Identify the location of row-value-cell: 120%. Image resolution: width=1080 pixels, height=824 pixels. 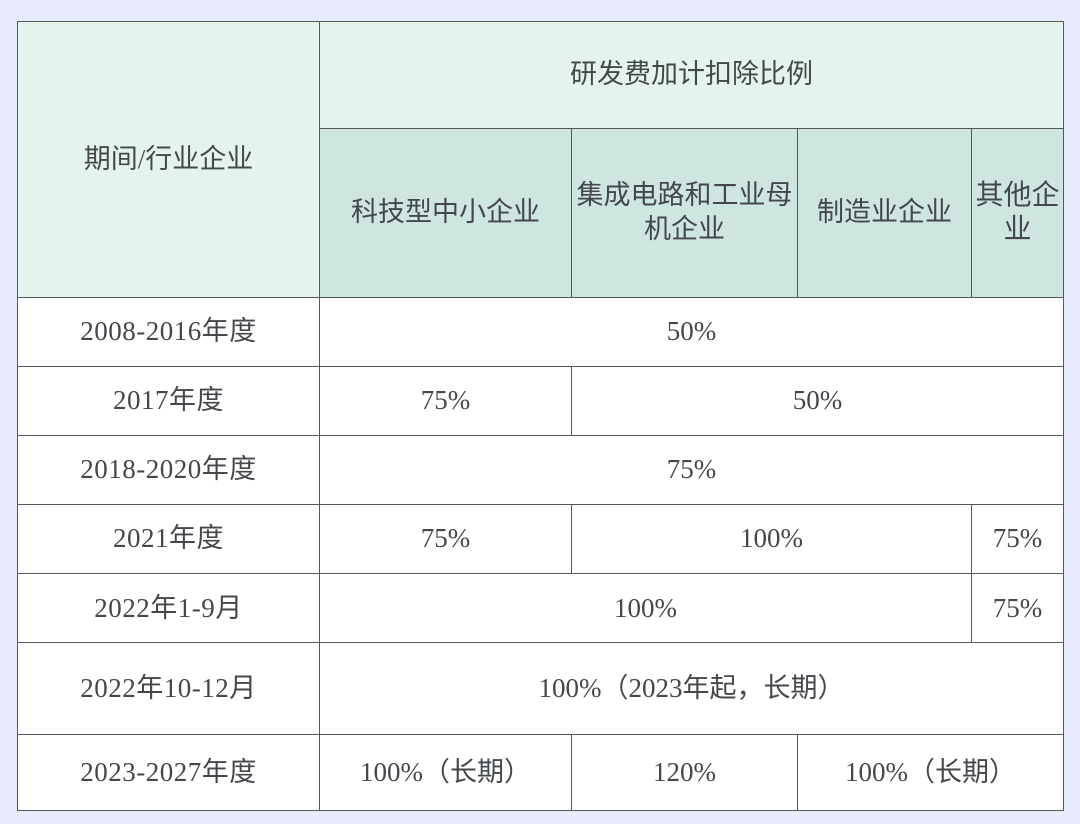
(684, 772).